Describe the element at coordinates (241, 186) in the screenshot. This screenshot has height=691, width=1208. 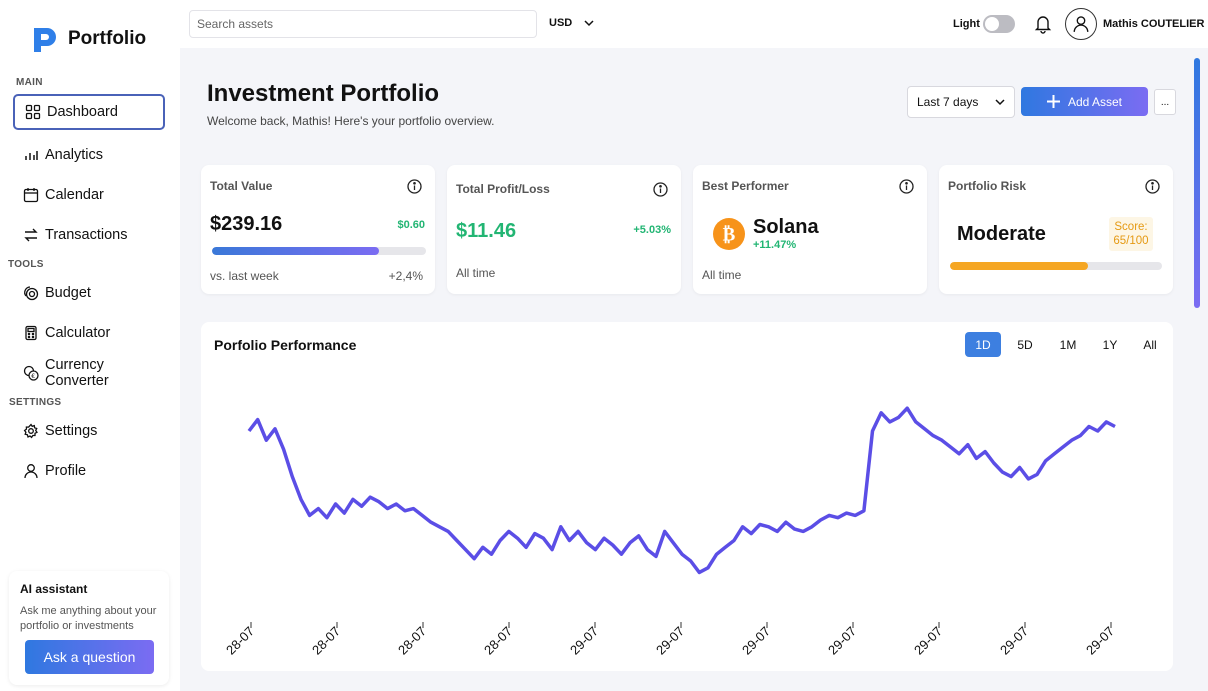
I see `card-title: Total Value` at that location.